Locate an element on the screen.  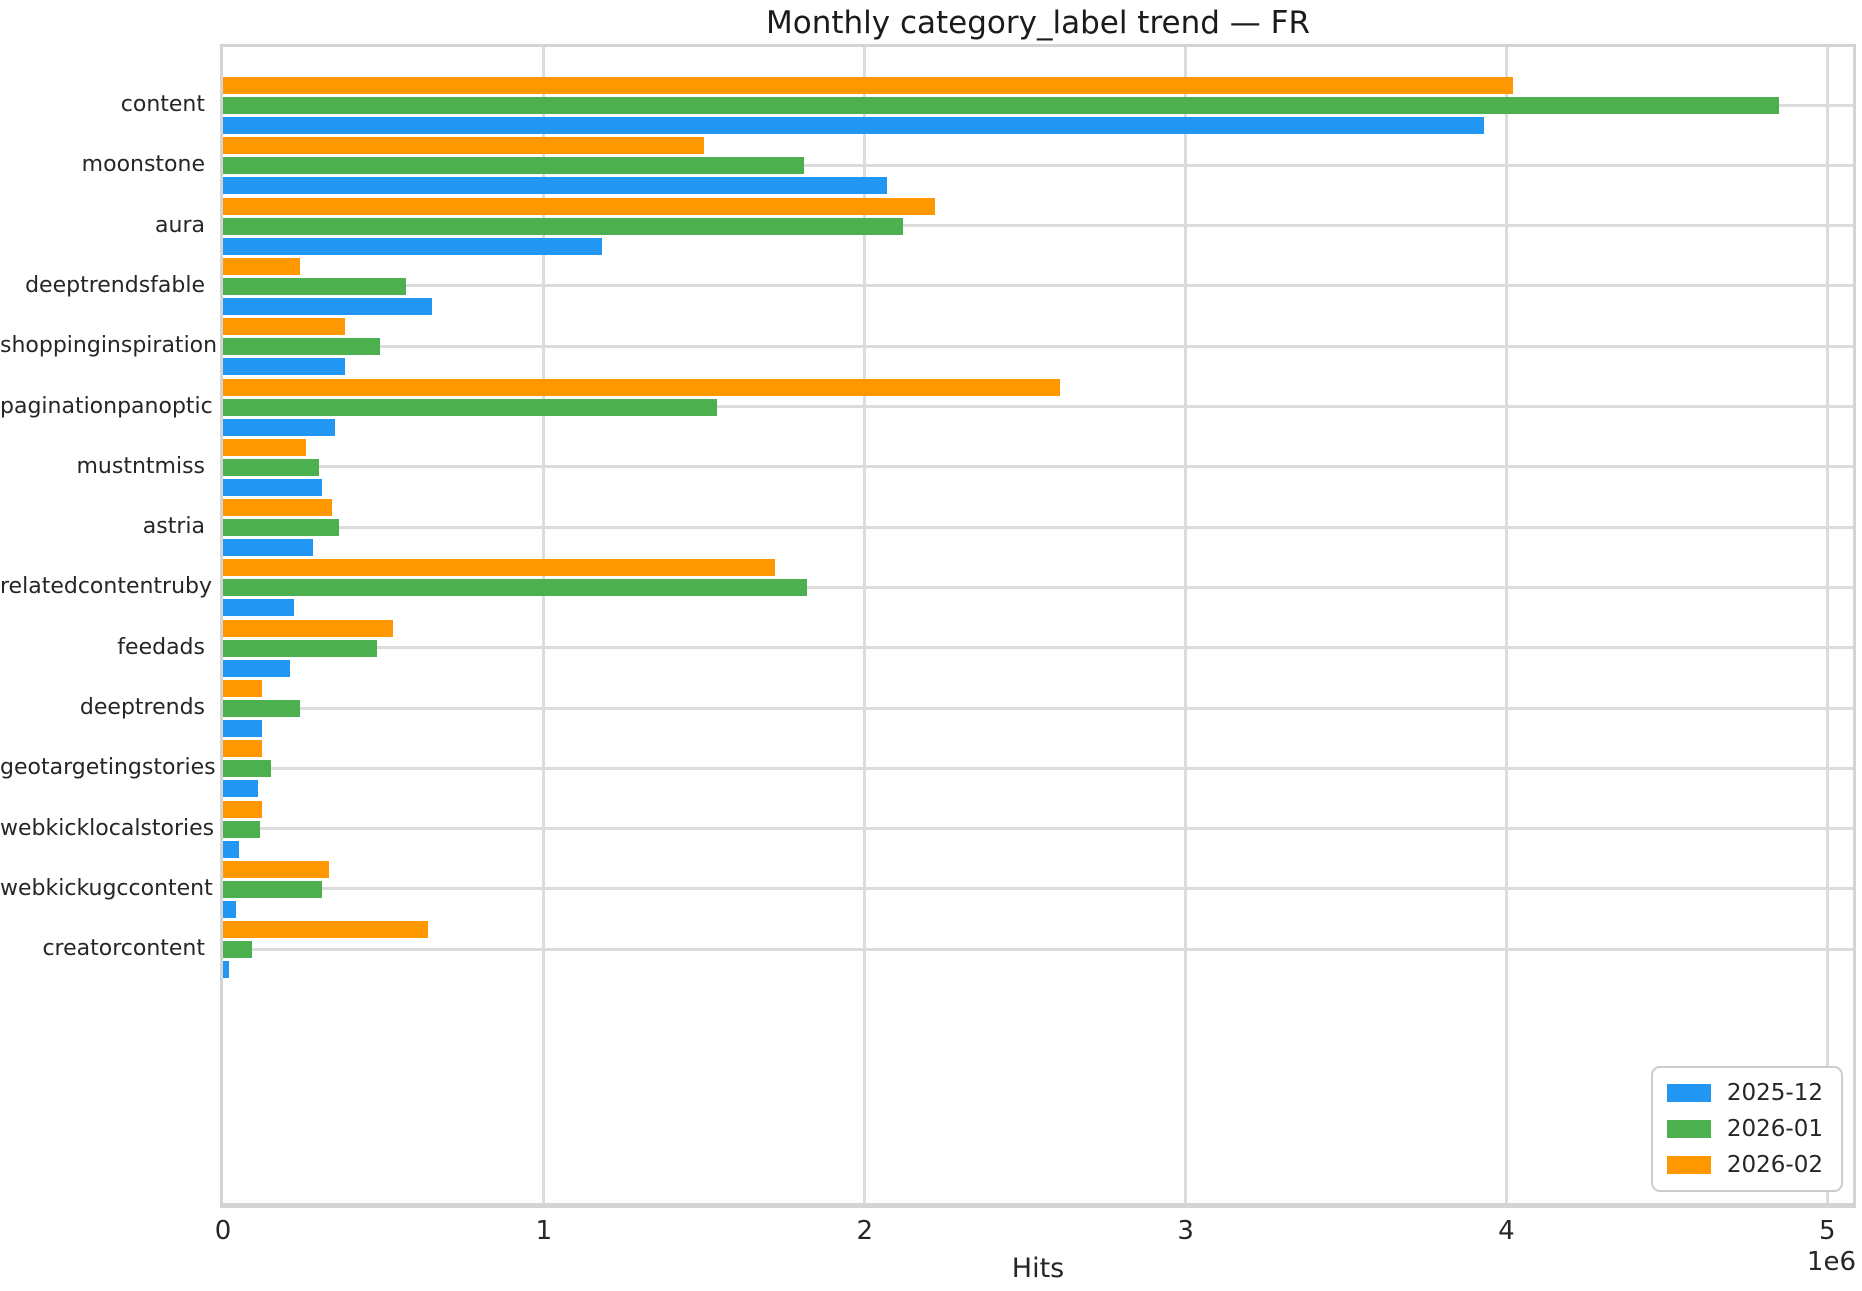
bar-2025-12-mustntmiss is located at coordinates (273, 487).